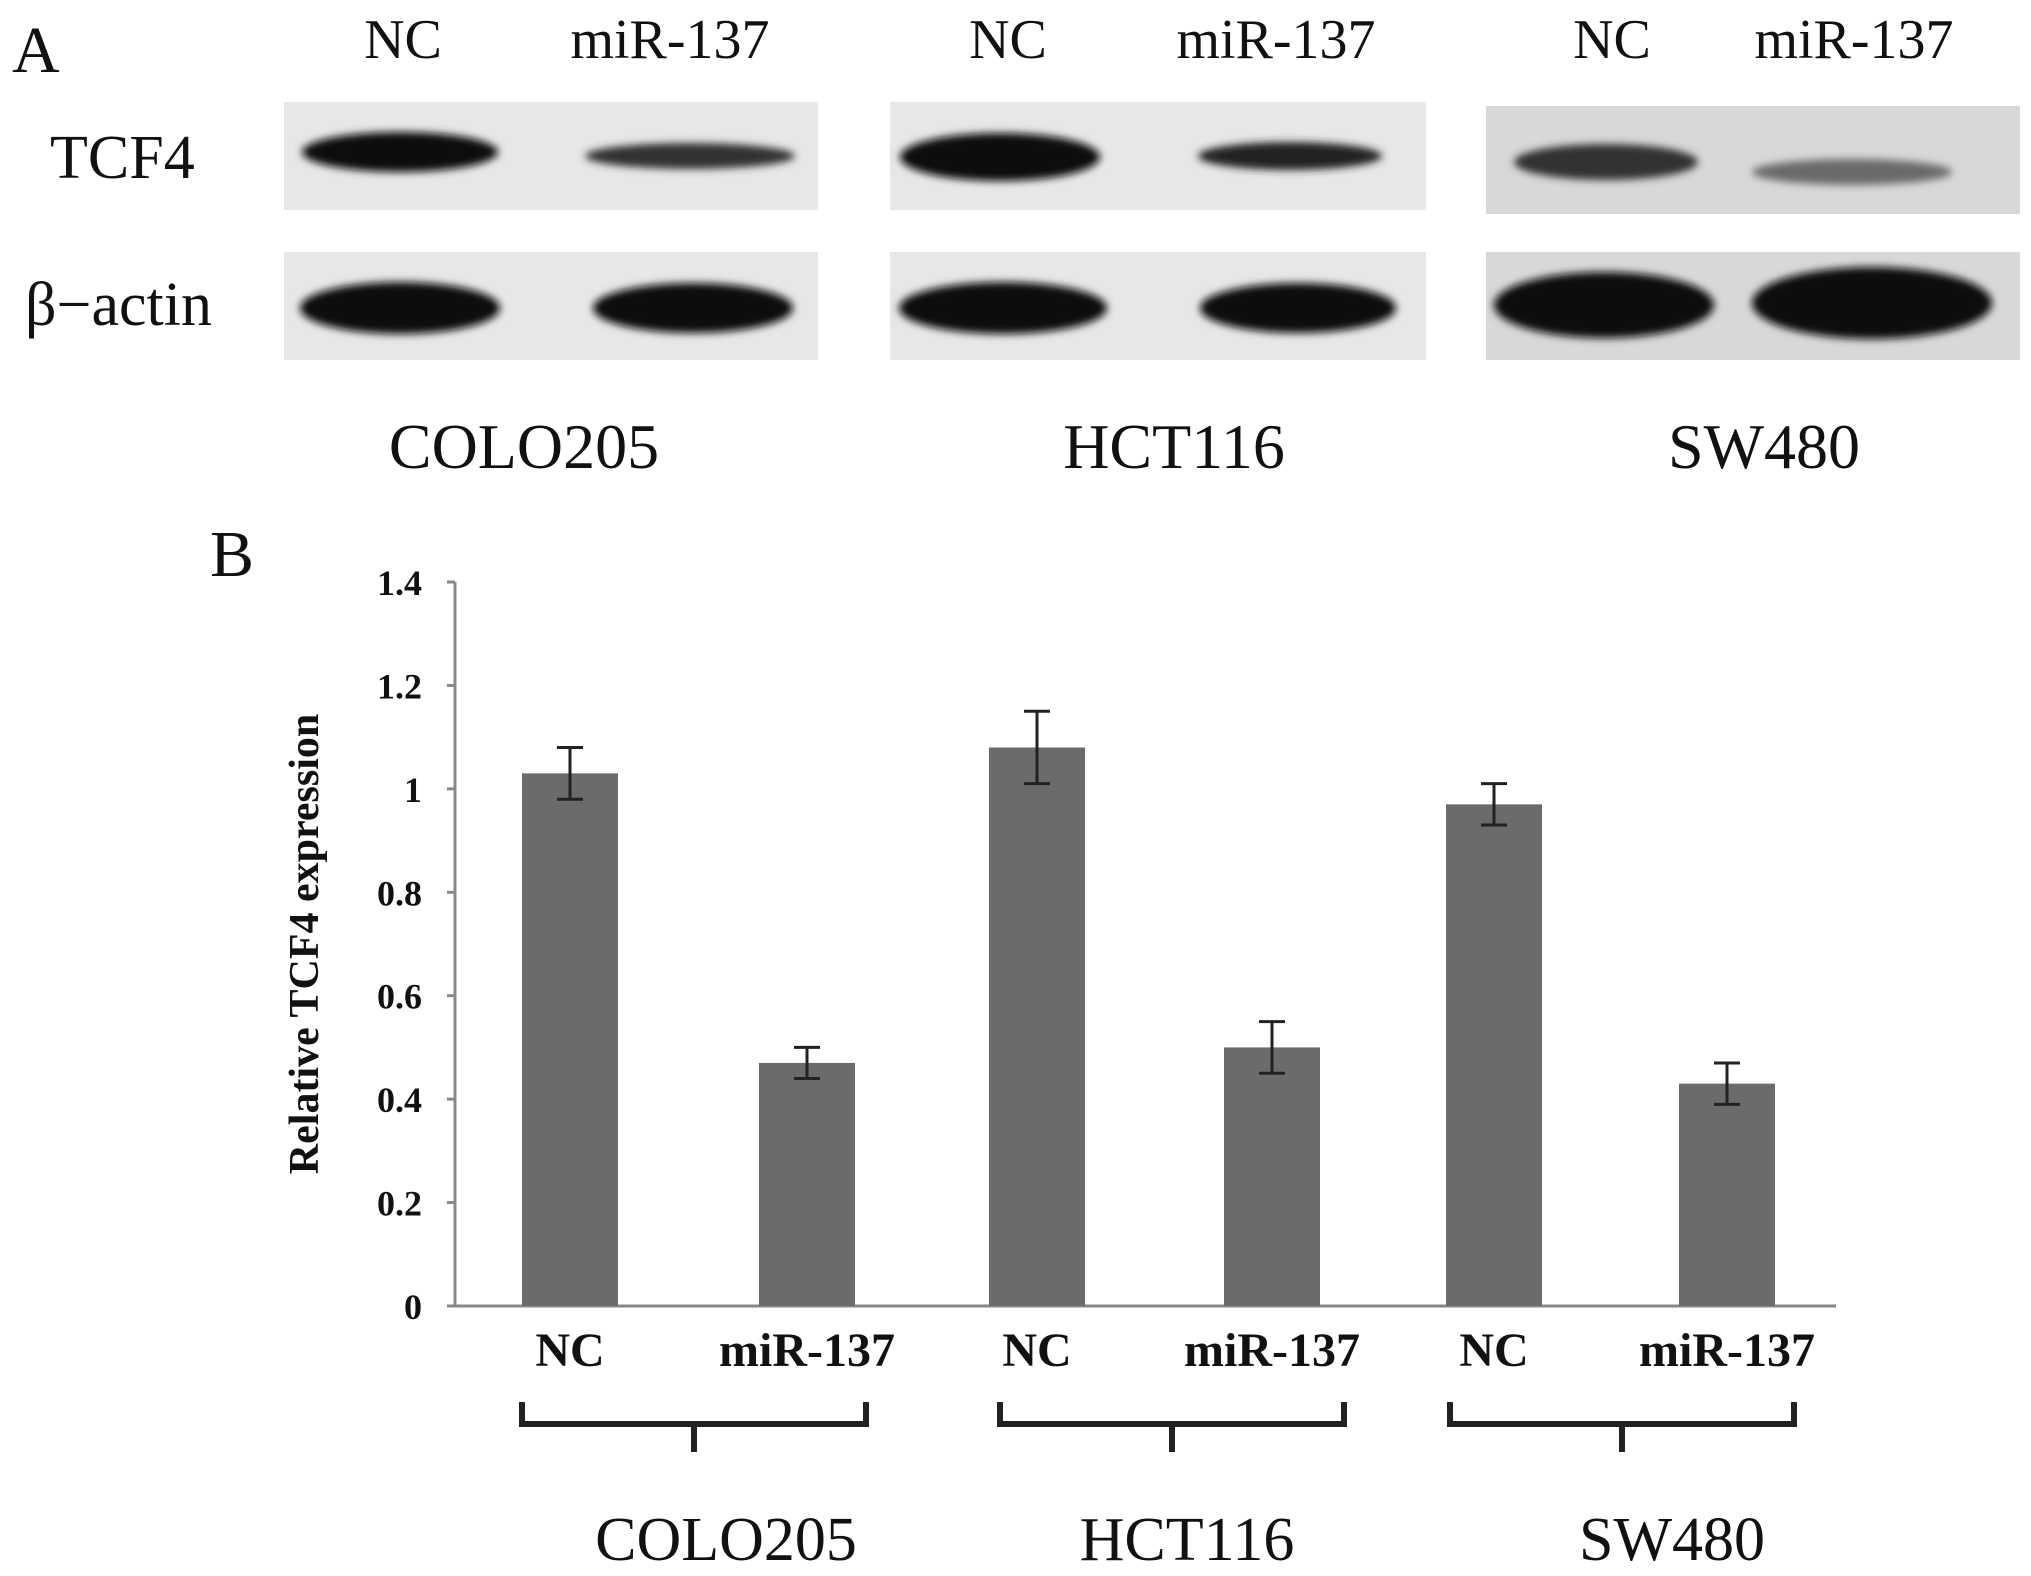 The image size is (2031, 1576). What do you see at coordinates (399, 1204) in the screenshot?
I see `y-tick-label: 0.2` at bounding box center [399, 1204].